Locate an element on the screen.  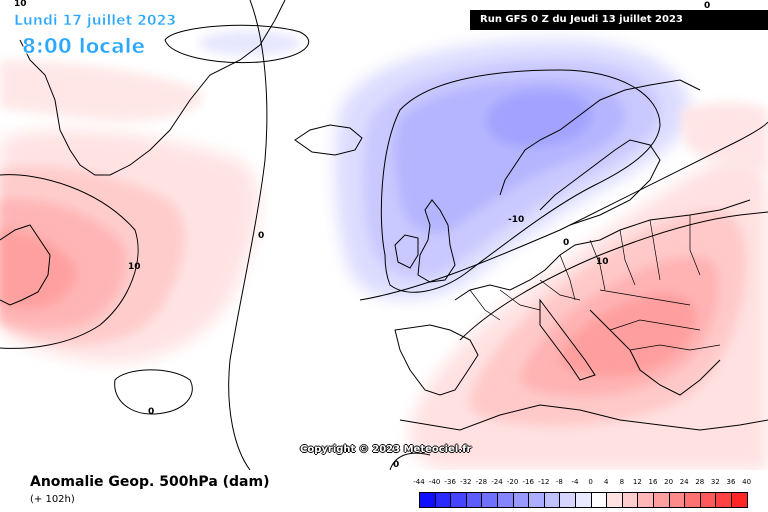
legend-tick-label: -32 is located at coordinates (466, 482).